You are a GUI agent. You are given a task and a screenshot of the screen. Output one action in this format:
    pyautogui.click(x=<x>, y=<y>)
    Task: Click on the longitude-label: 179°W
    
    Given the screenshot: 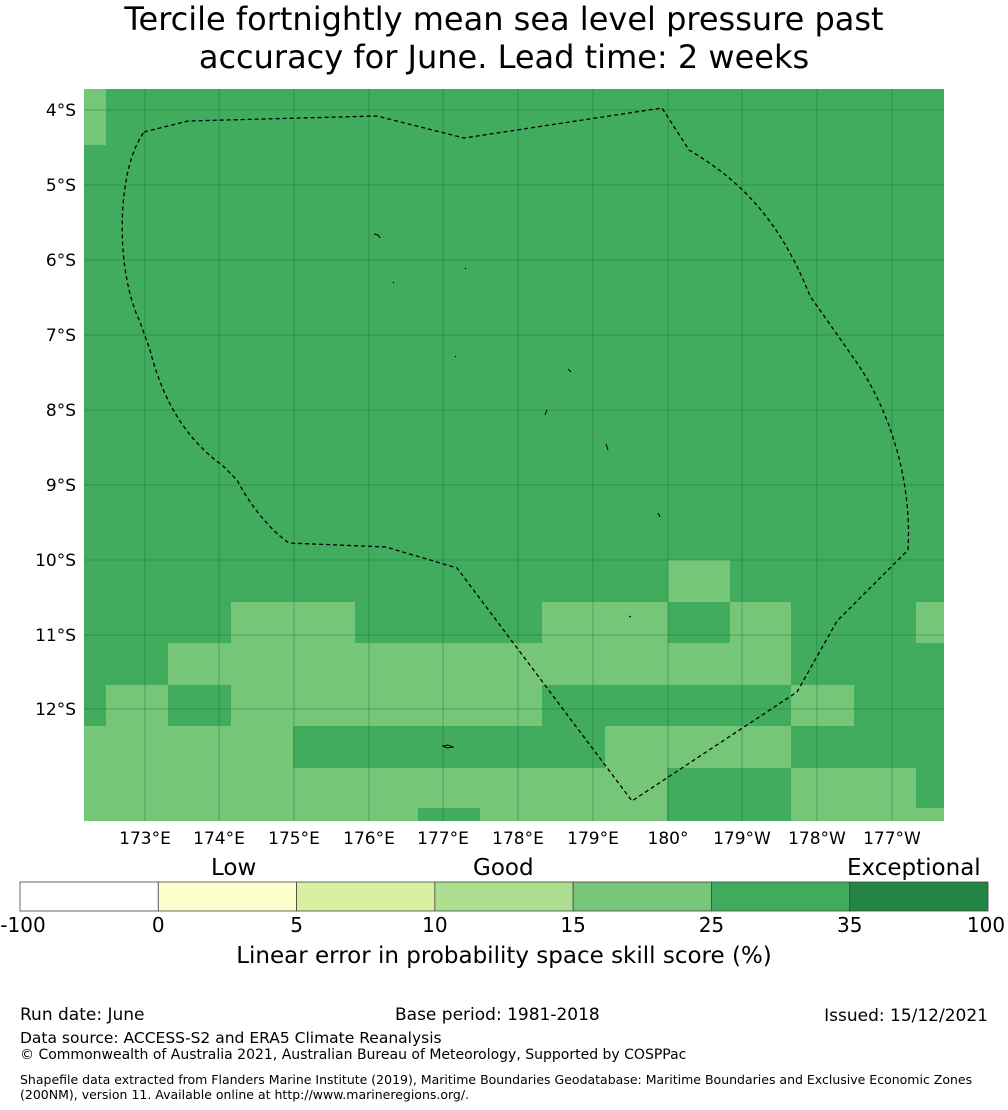 What is the action you would take?
    pyautogui.click(x=742, y=839)
    